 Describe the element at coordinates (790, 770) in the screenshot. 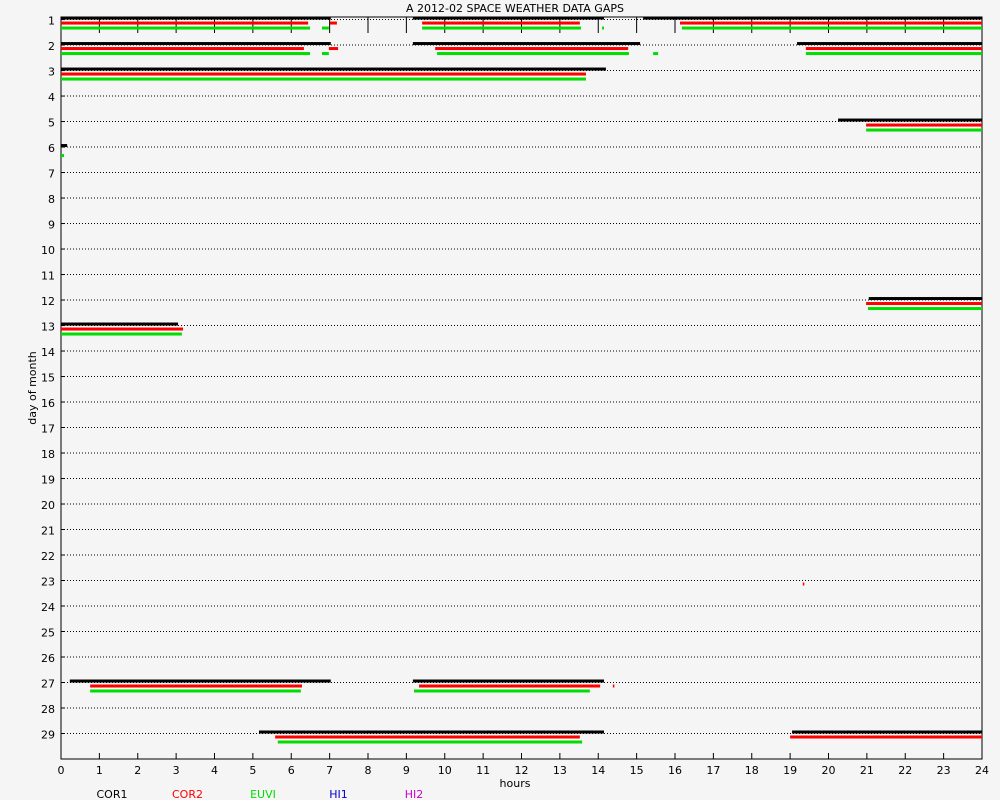

I see `x-tick-label: 19` at that location.